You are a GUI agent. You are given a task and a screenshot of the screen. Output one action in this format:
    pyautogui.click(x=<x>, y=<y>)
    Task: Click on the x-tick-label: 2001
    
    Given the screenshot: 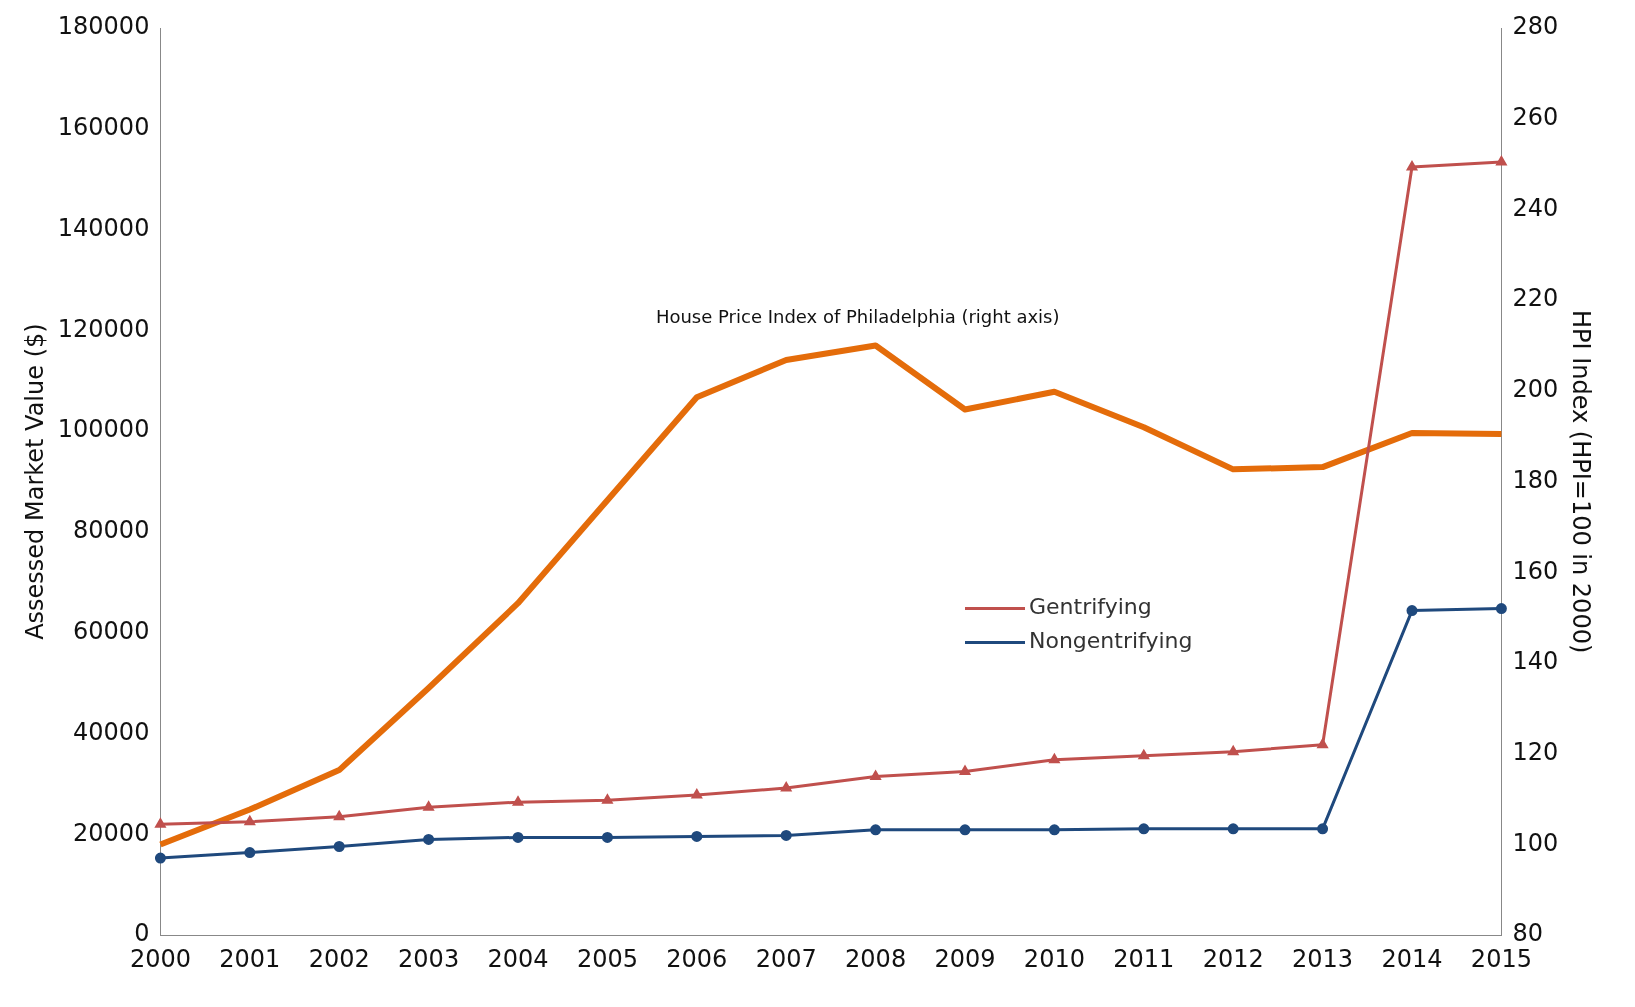 What is the action you would take?
    pyautogui.click(x=250, y=958)
    